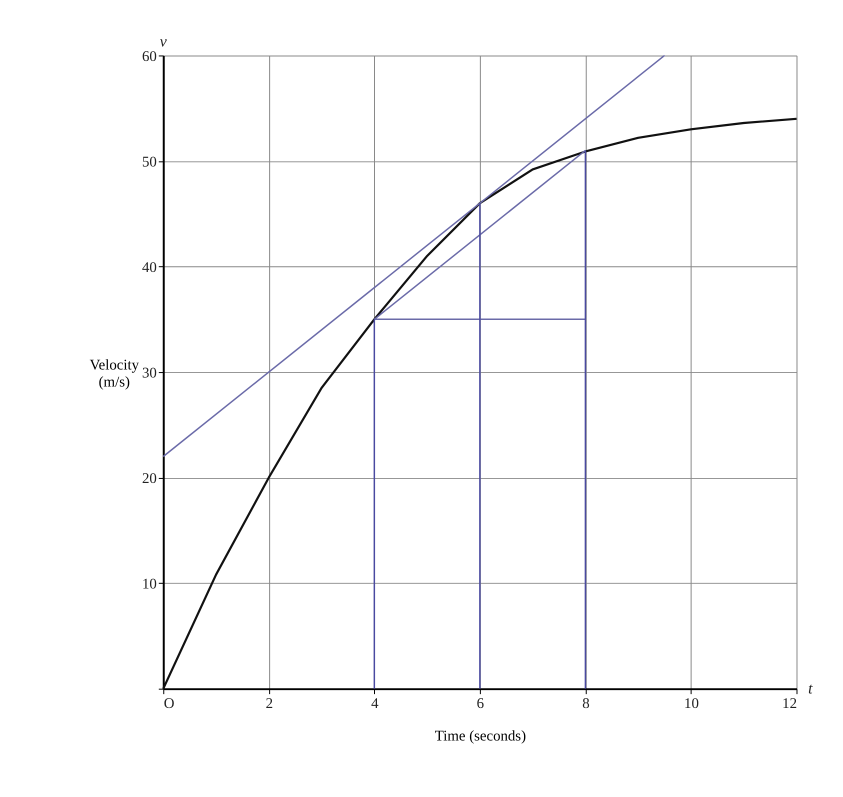 This screenshot has height=797, width=843. What do you see at coordinates (480, 736) in the screenshot?
I see `x-axis-title: Time (seconds)` at bounding box center [480, 736].